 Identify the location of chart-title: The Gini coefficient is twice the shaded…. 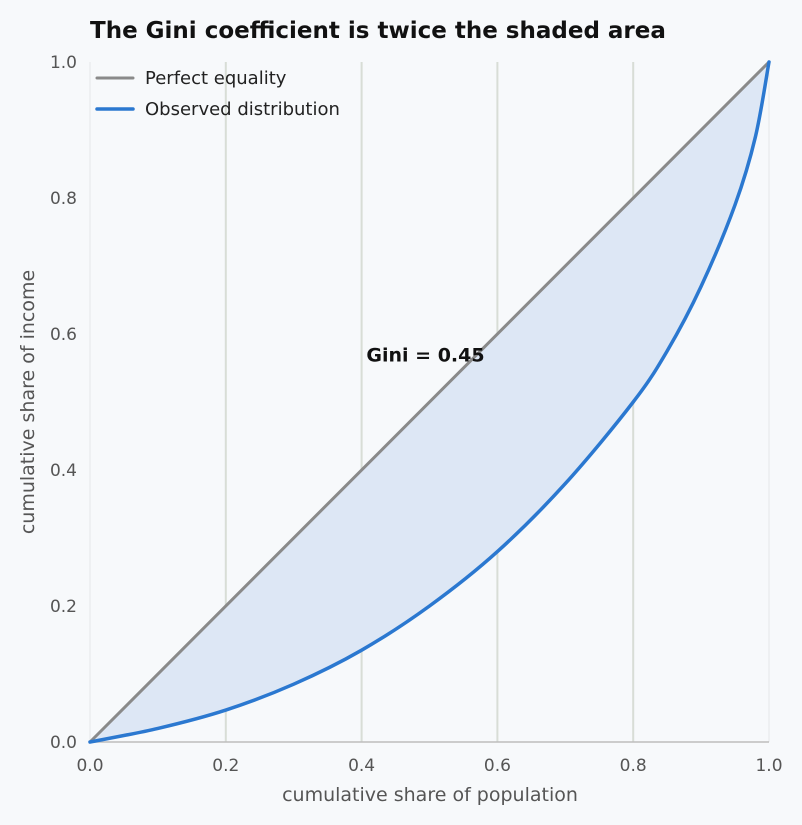
(378, 31).